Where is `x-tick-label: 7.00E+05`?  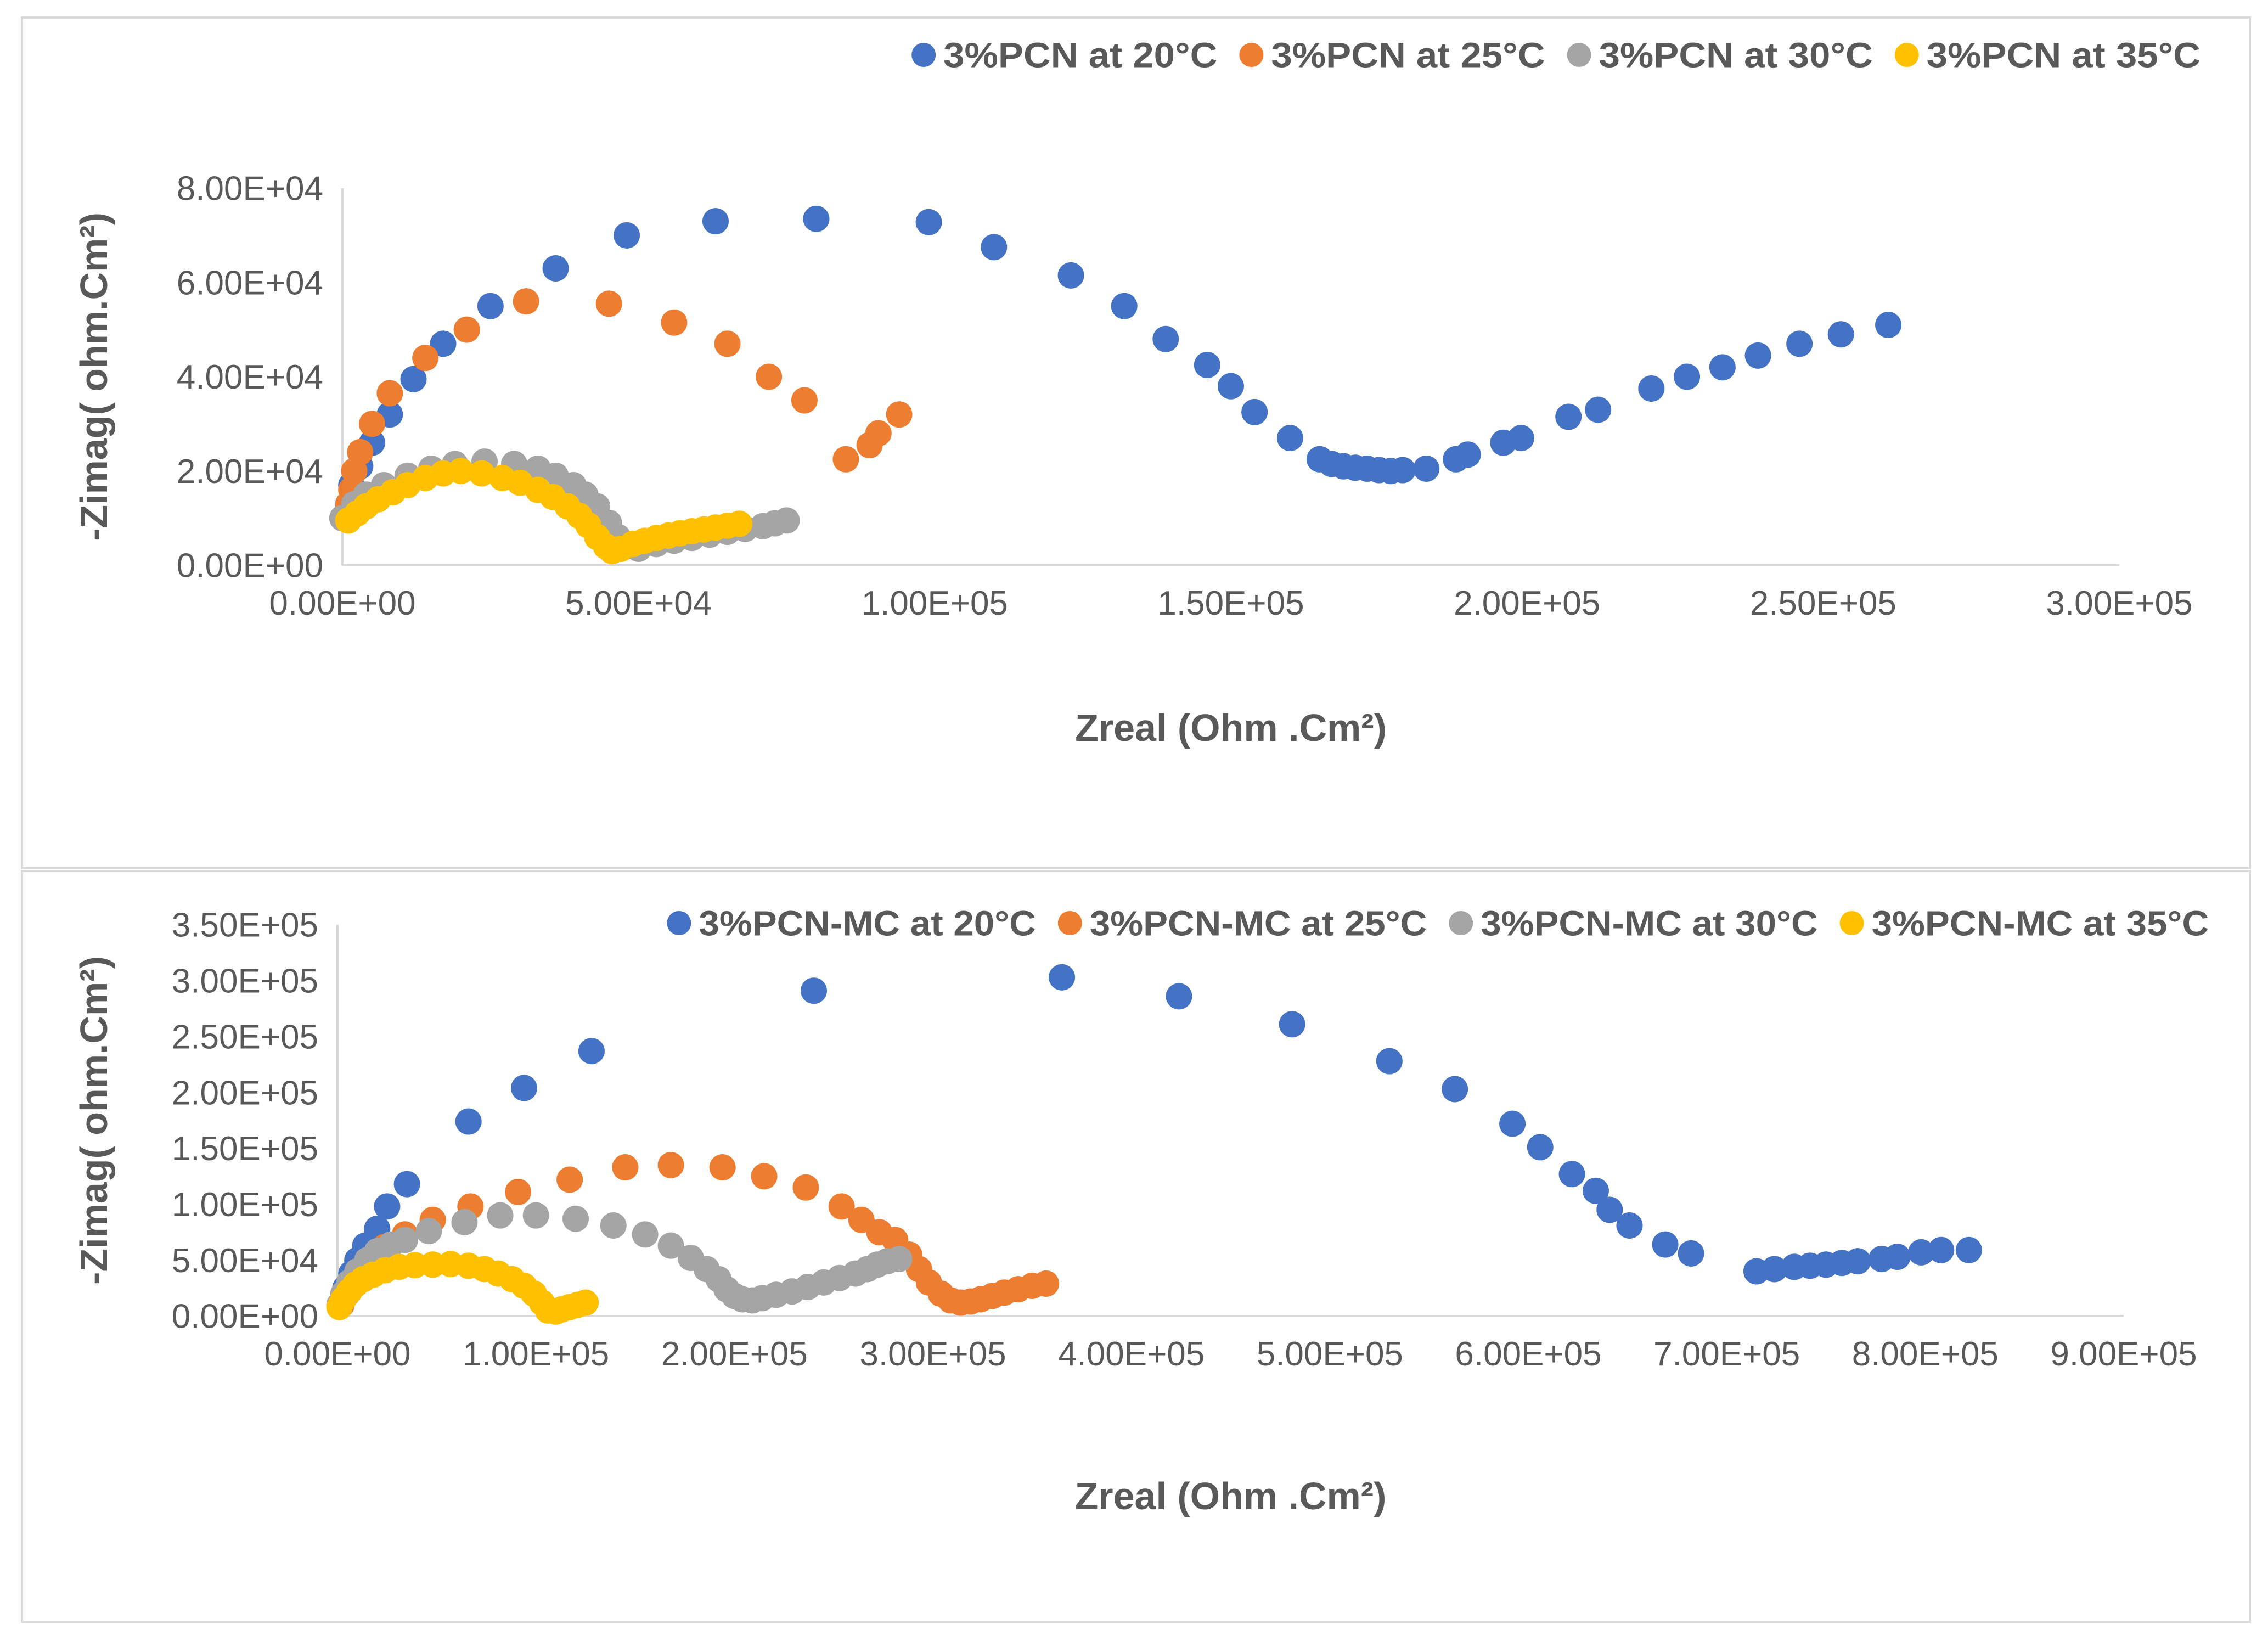
x-tick-label: 7.00E+05 is located at coordinates (1726, 1354).